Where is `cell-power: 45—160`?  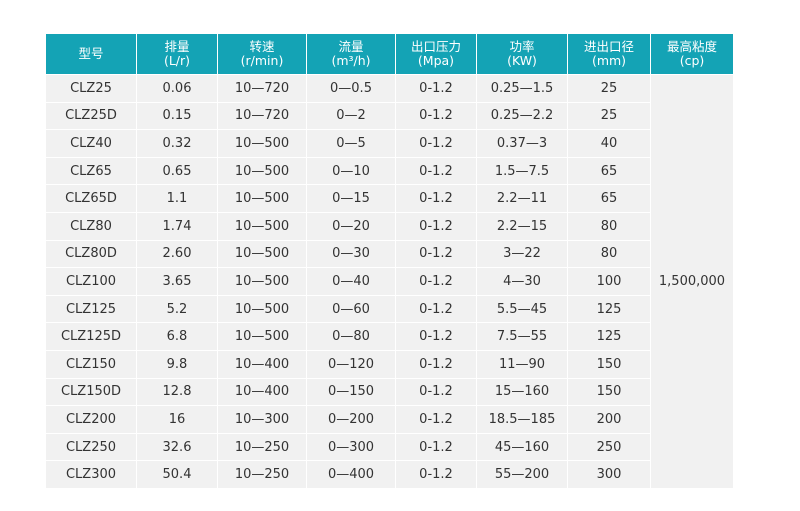 cell-power: 45—160 is located at coordinates (522, 447).